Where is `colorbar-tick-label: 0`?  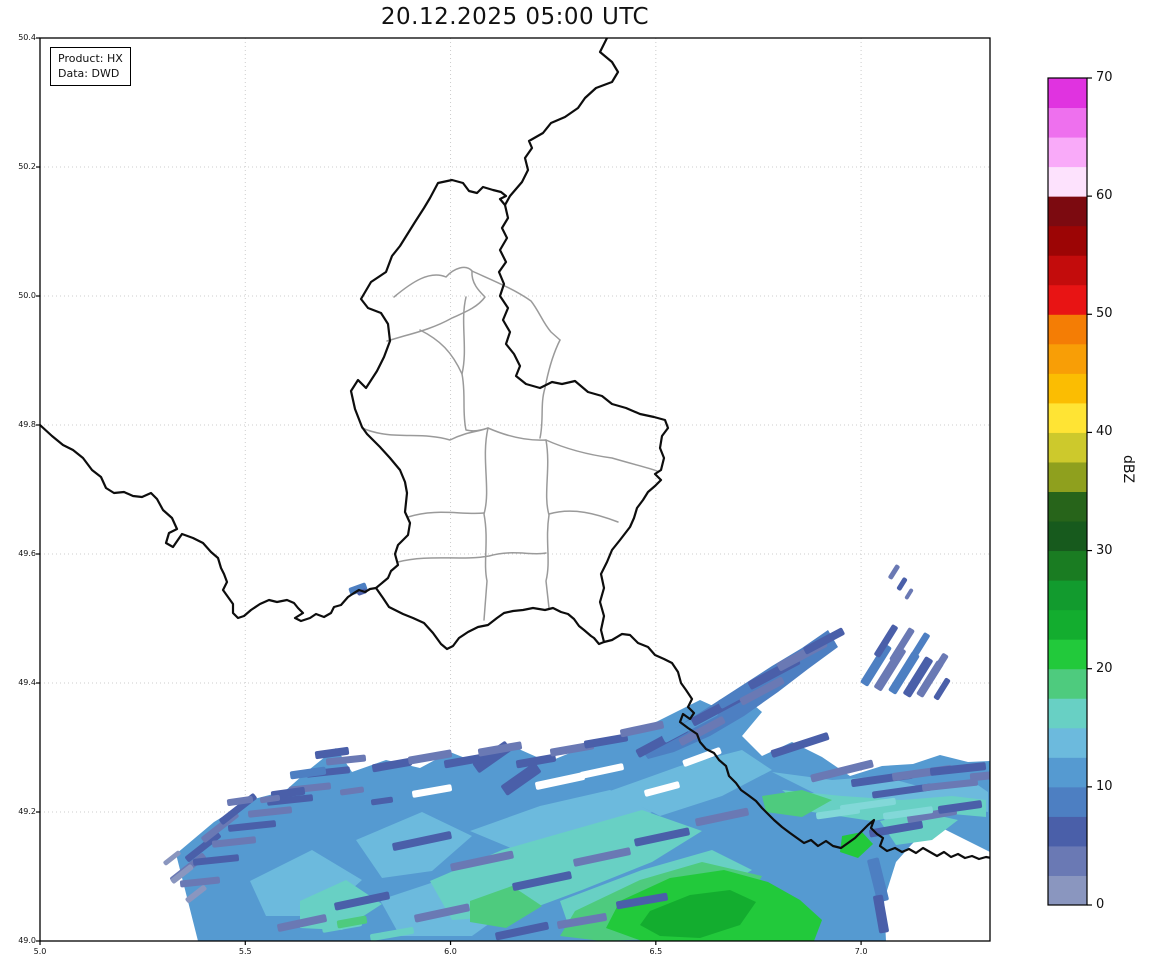 colorbar-tick-label: 0 is located at coordinates (1100, 904).